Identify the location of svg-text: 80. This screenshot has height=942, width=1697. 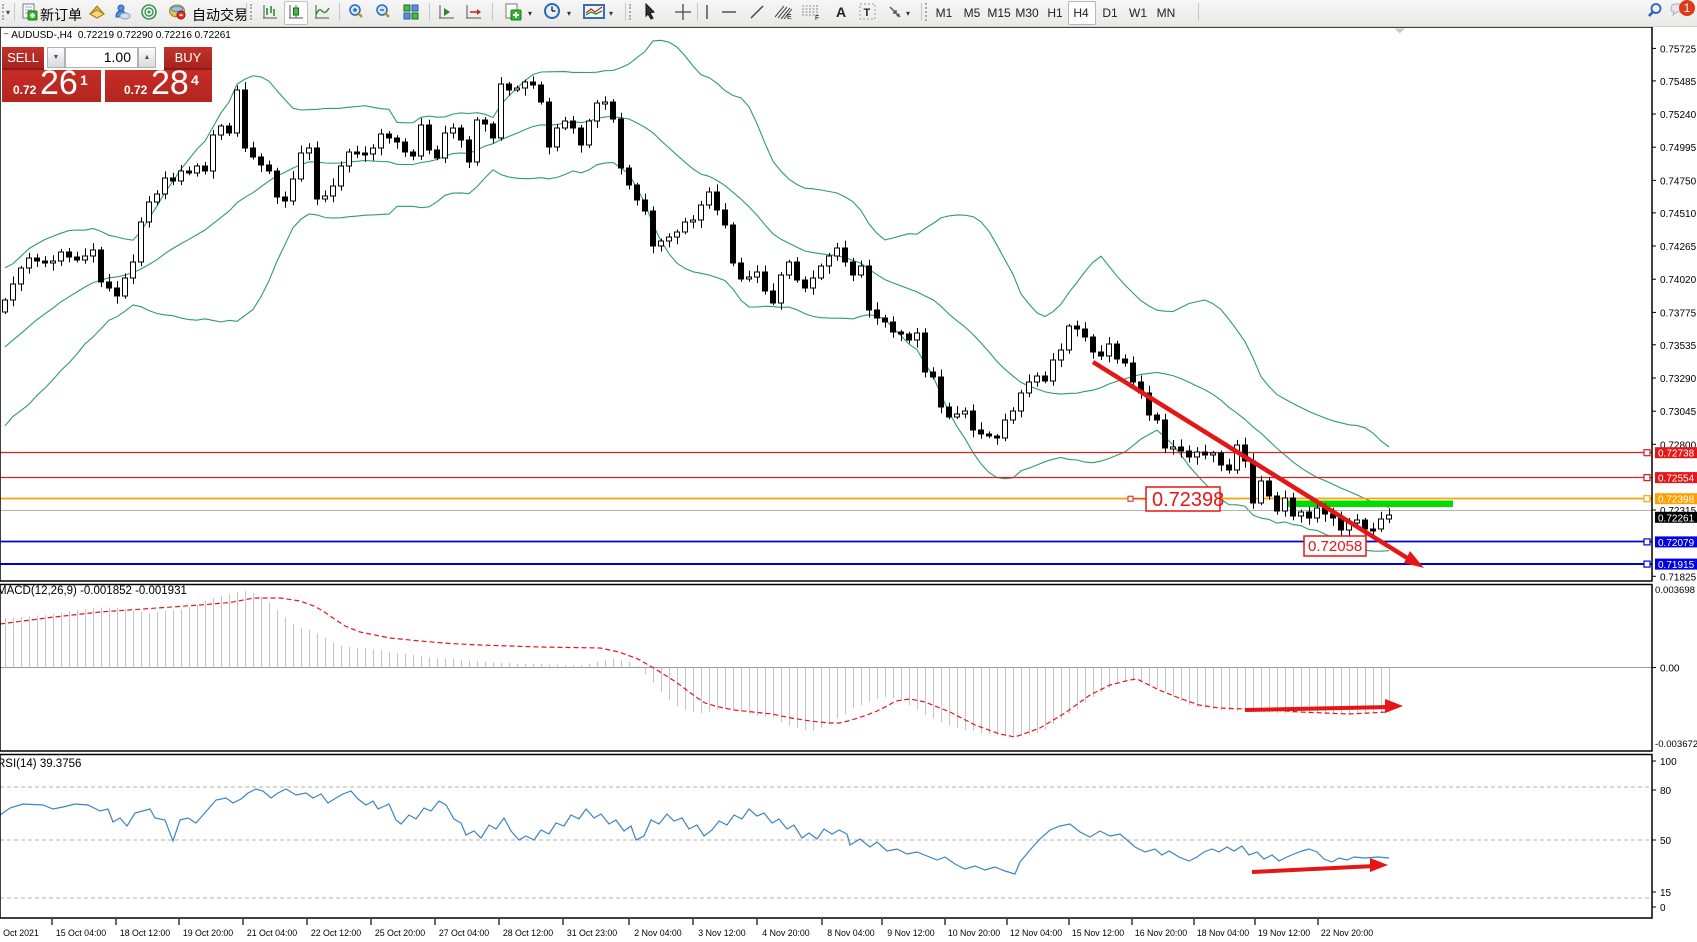
(1666, 791).